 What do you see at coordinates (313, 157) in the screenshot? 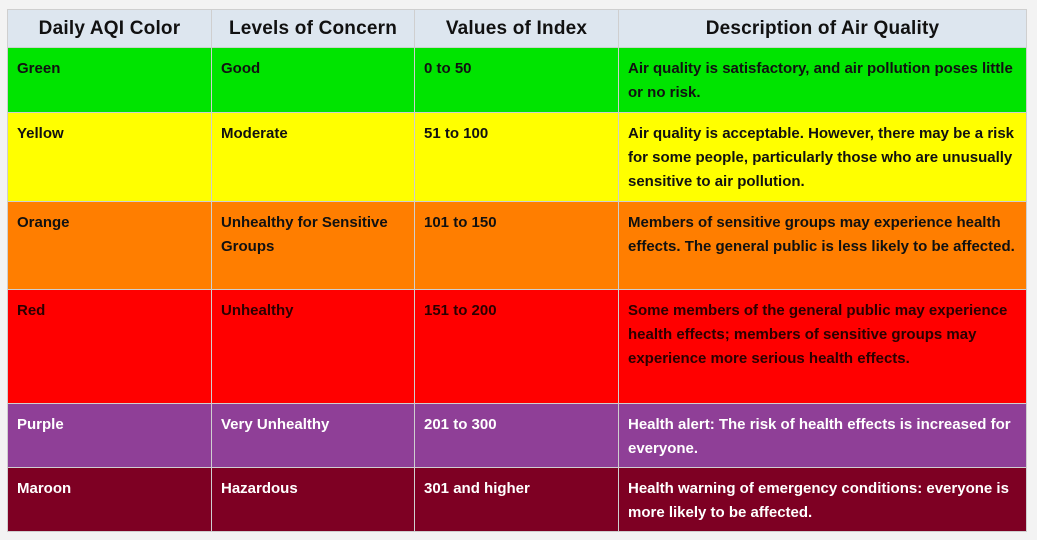
I see `cell-level-of-concern: Moderate` at bounding box center [313, 157].